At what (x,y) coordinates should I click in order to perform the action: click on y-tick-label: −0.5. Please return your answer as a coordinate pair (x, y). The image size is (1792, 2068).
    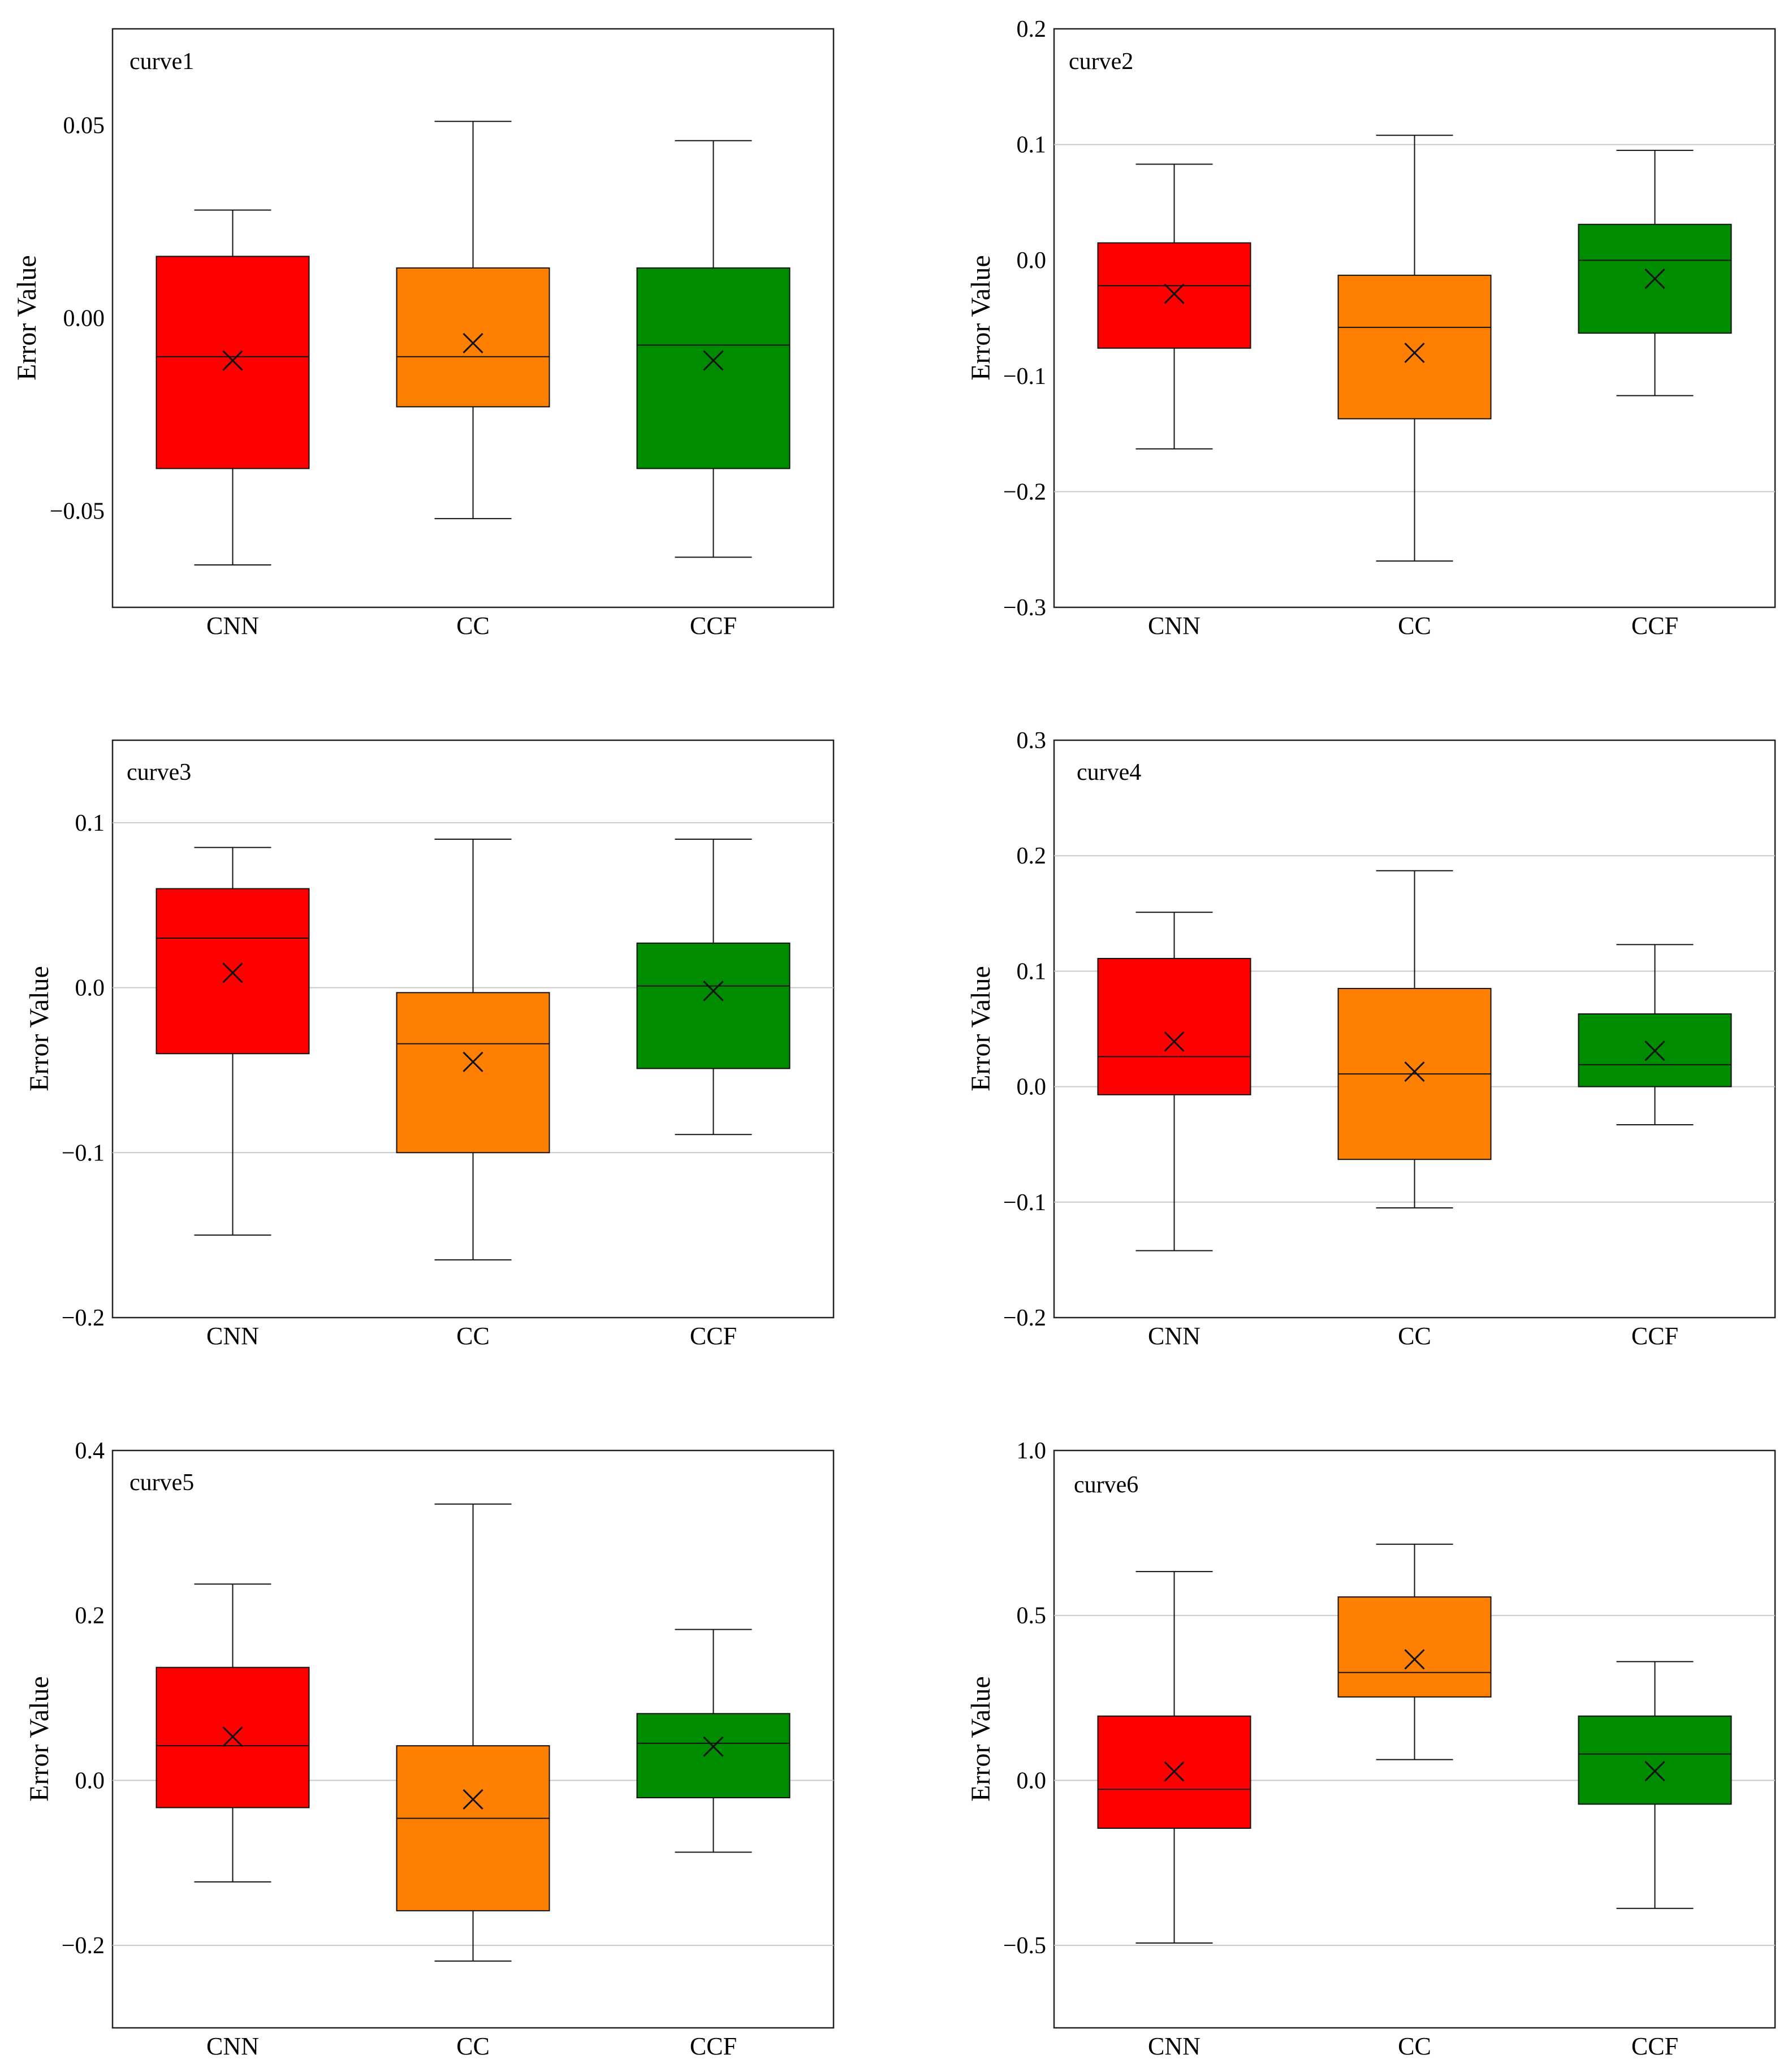
    Looking at the image, I should click on (1024, 1946).